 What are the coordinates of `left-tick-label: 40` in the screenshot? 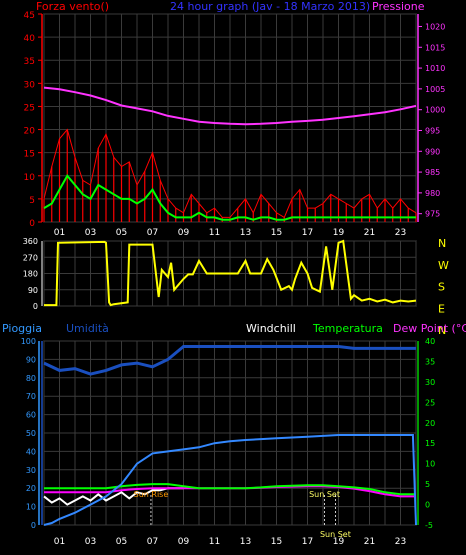 It's located at (31, 451).